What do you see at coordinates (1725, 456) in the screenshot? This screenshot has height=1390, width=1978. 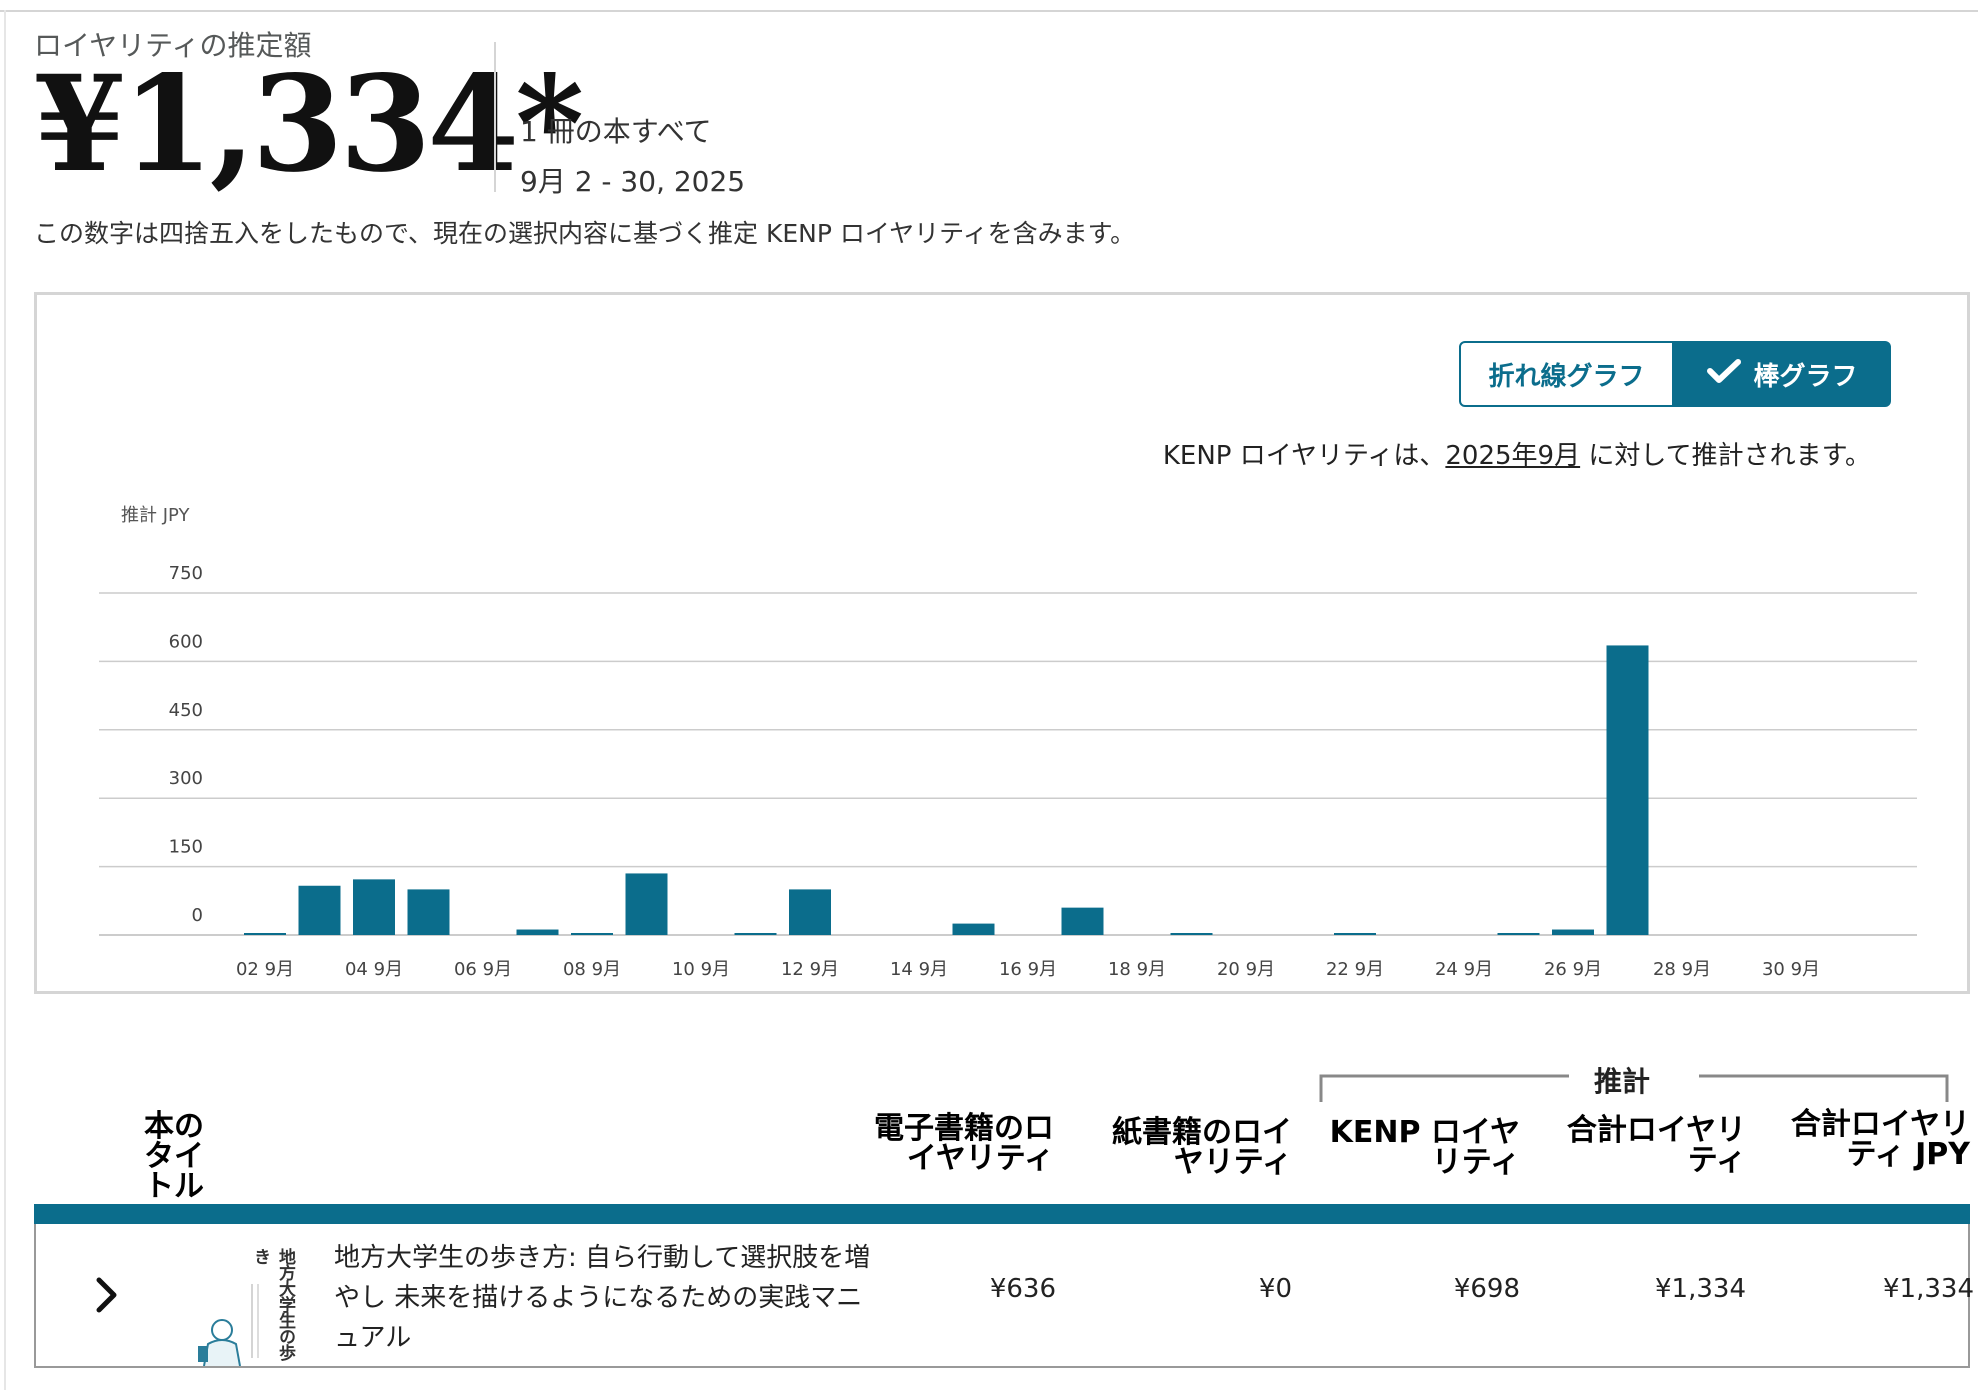 I see `kenp-notice-suffix: に対して推計されます。` at bounding box center [1725, 456].